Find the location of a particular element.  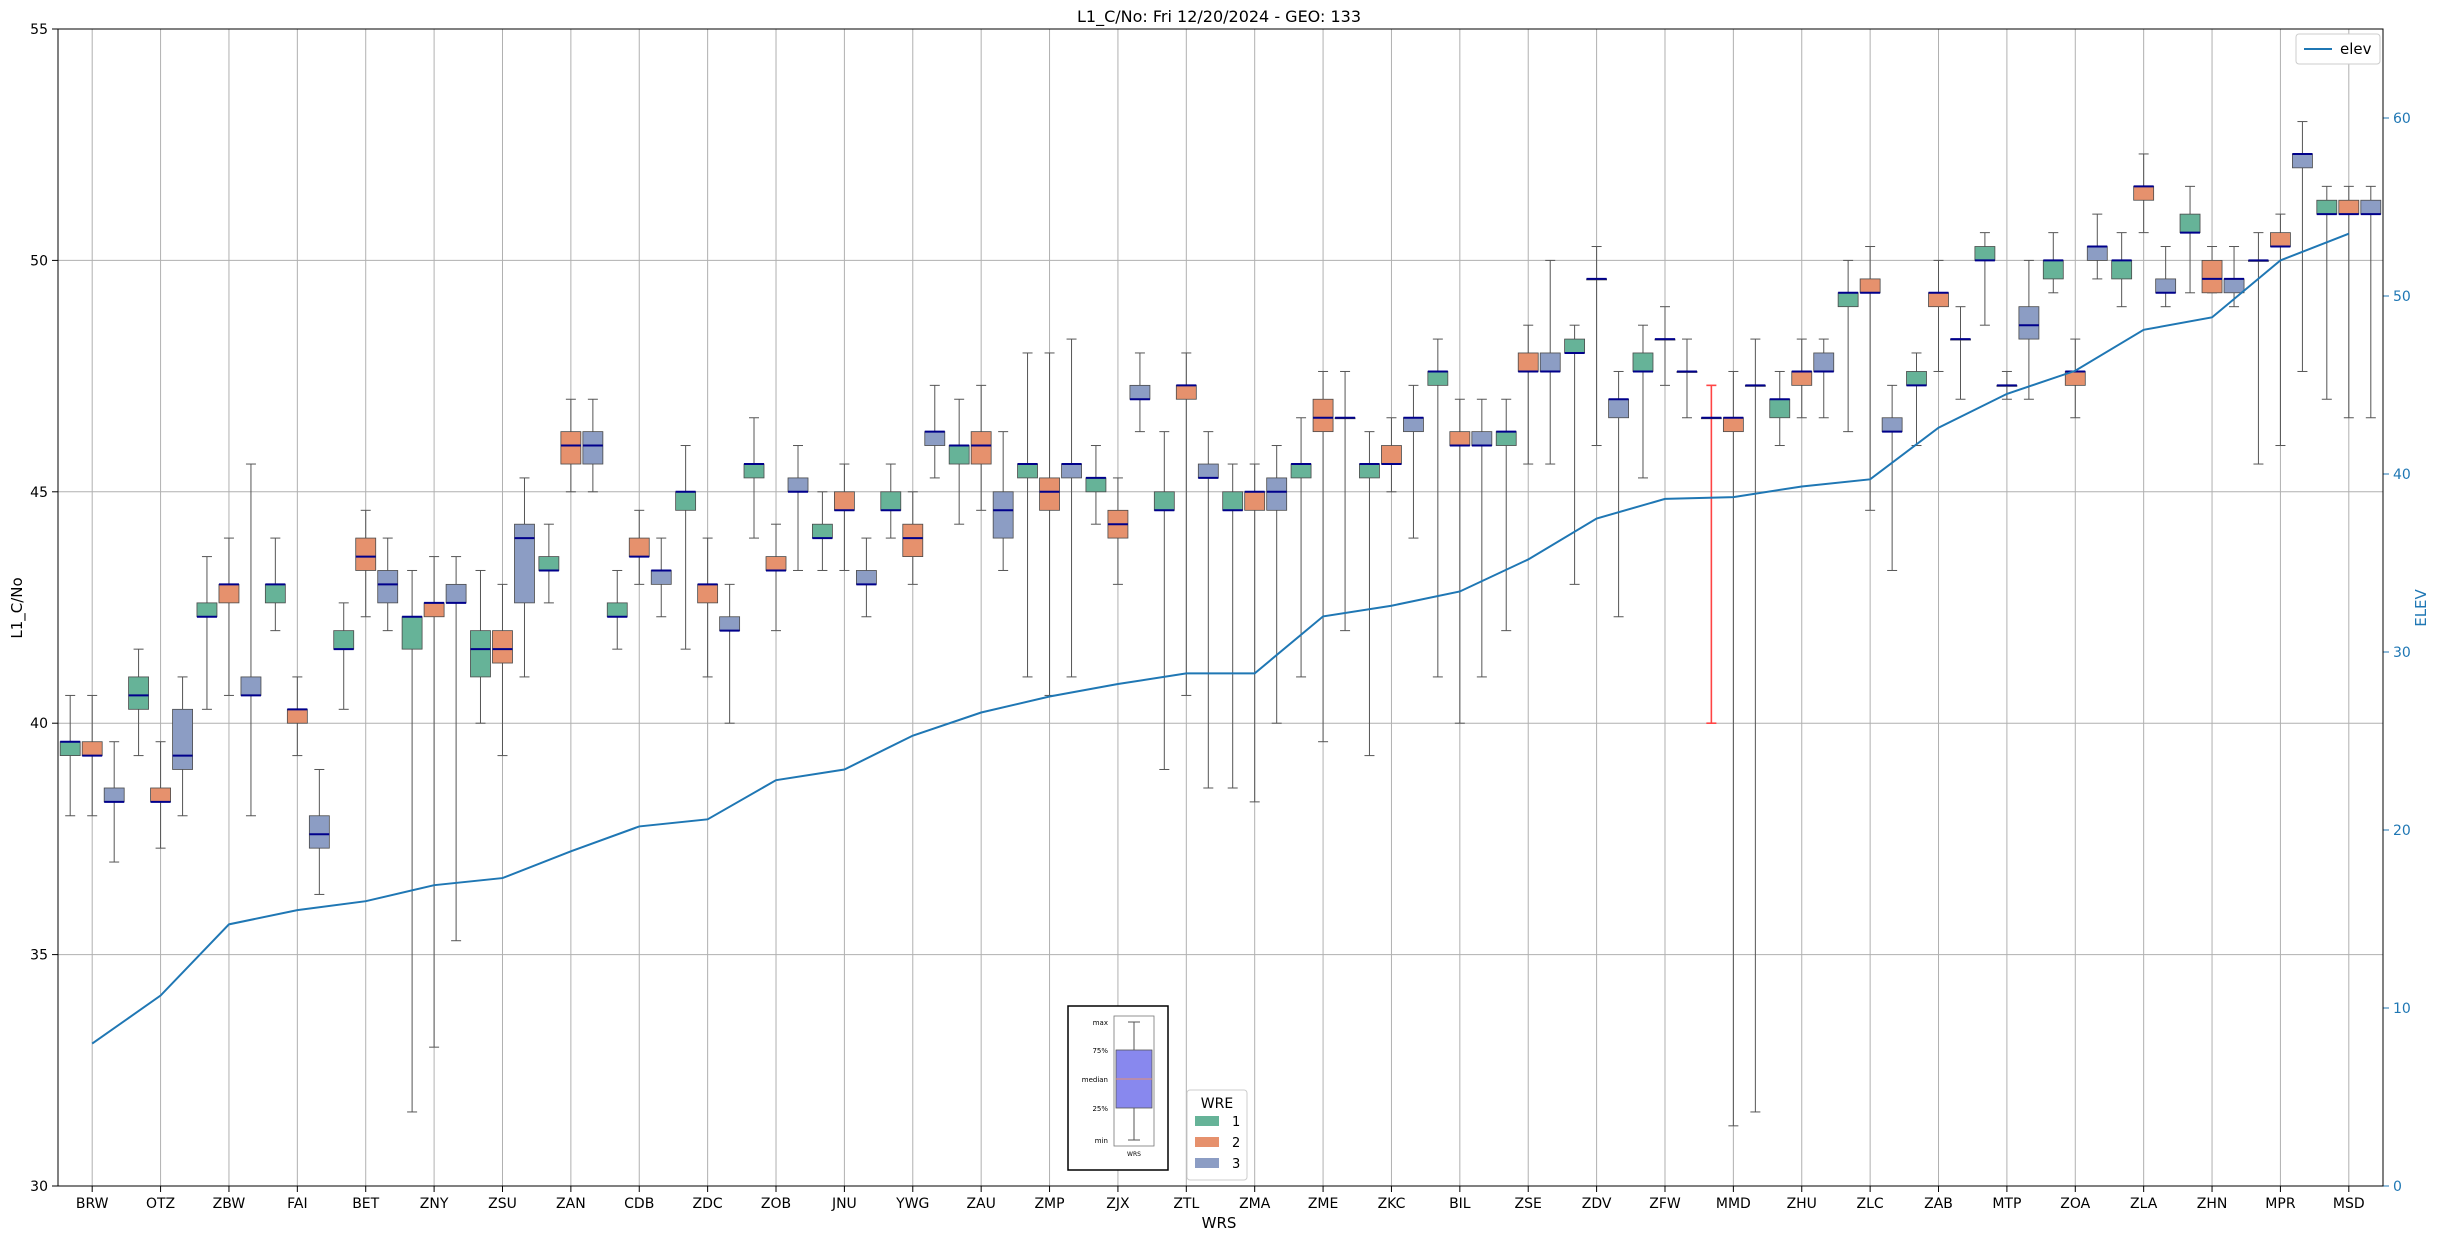

y2-tick-label: 60 is located at coordinates (2402, 119).